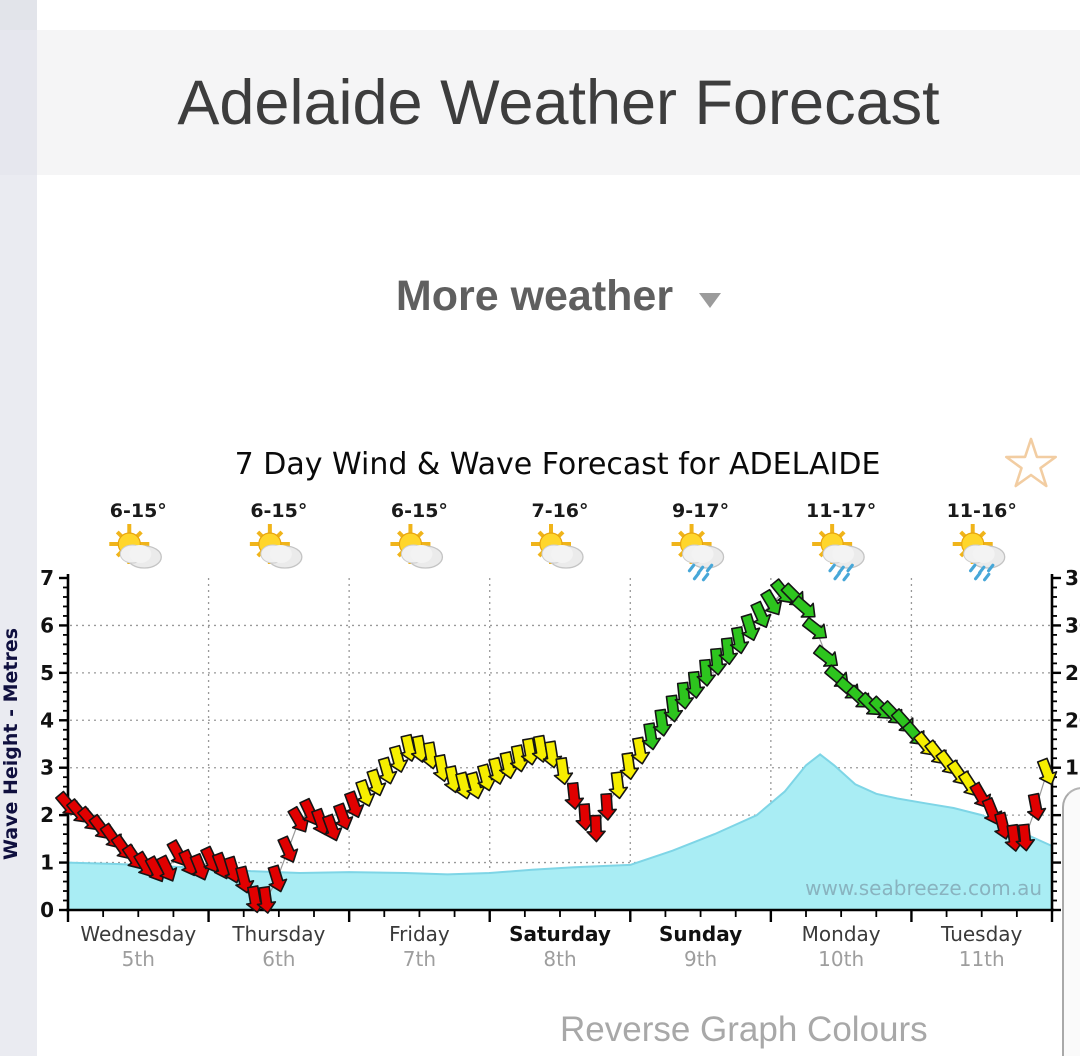 The height and width of the screenshot is (1056, 1080). What do you see at coordinates (923, 888) in the screenshot?
I see `svg-text: www.seabreeze.com.au` at bounding box center [923, 888].